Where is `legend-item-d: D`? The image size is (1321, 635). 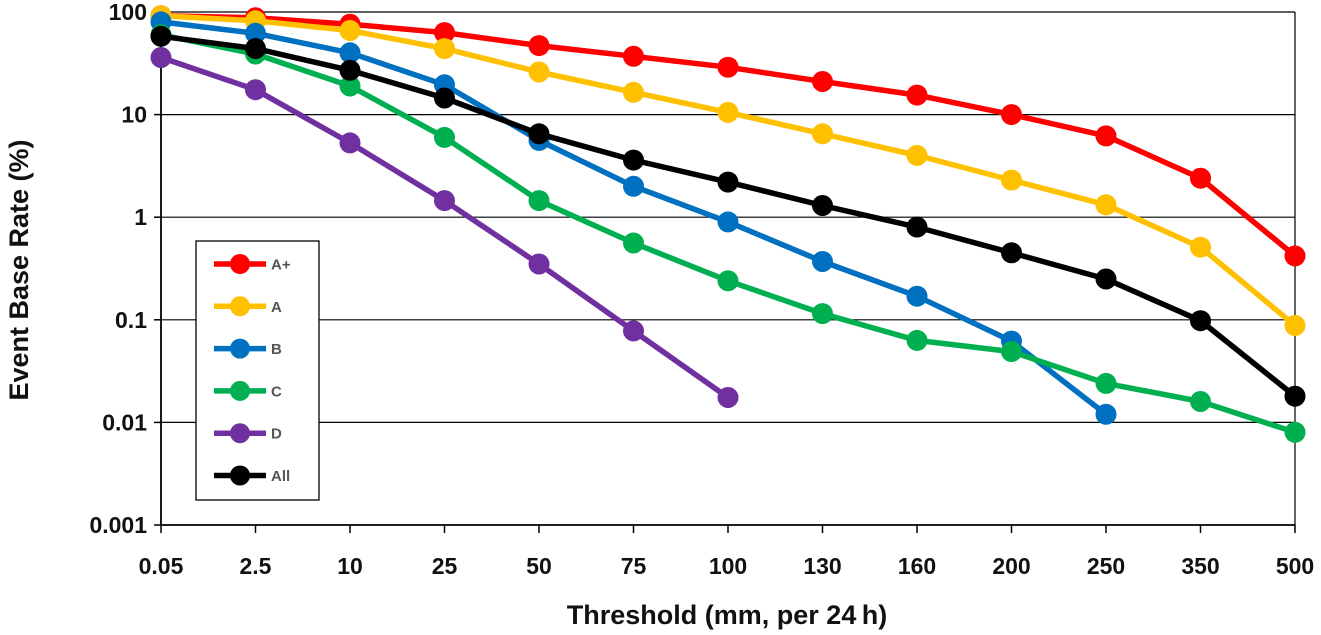
legend-item-d: D is located at coordinates (248, 433).